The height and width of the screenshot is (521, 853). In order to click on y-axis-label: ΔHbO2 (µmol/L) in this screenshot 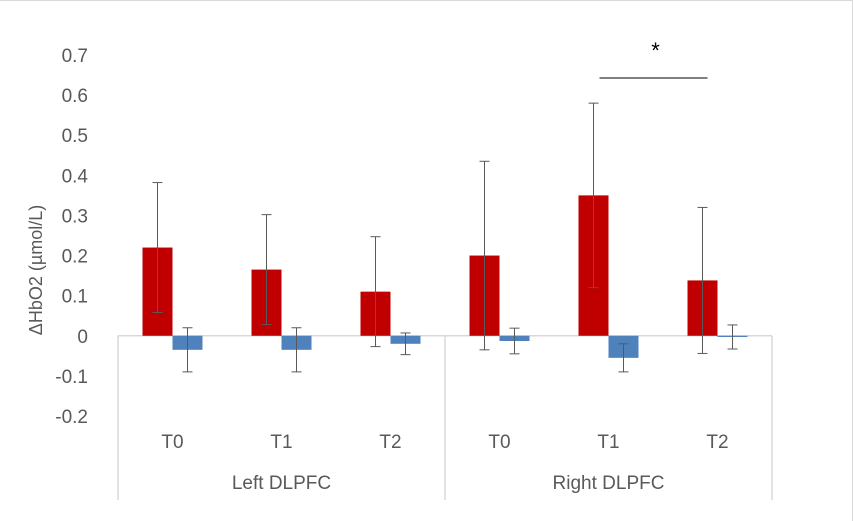, I will do `click(36, 270)`.